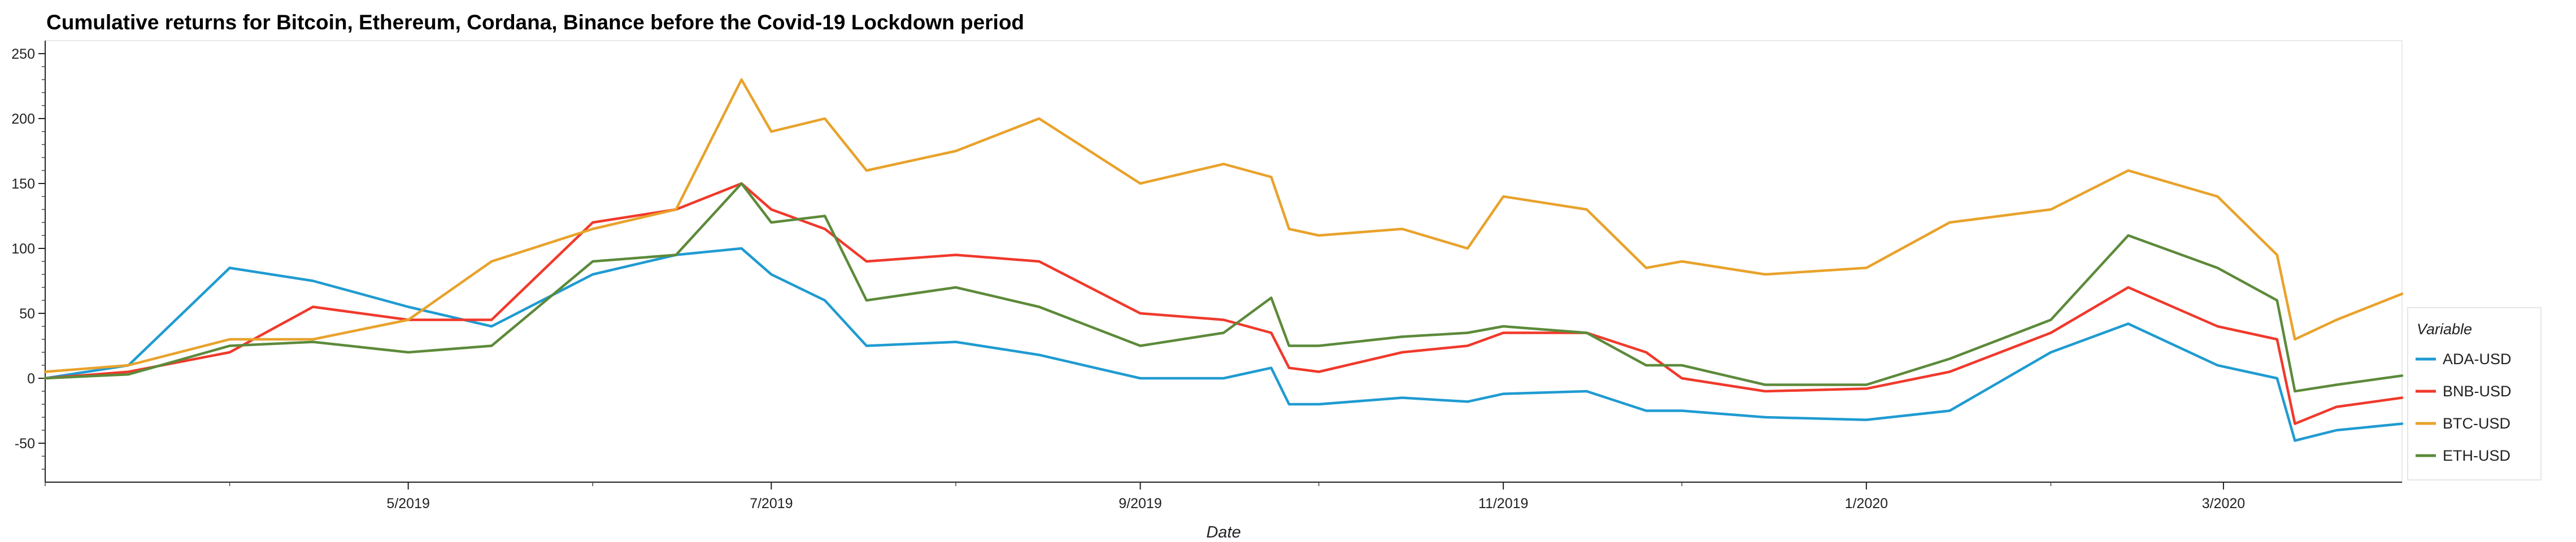 The width and height of the screenshot is (2576, 542). Describe the element at coordinates (31, 379) in the screenshot. I see `y-tick-label: 0` at that location.